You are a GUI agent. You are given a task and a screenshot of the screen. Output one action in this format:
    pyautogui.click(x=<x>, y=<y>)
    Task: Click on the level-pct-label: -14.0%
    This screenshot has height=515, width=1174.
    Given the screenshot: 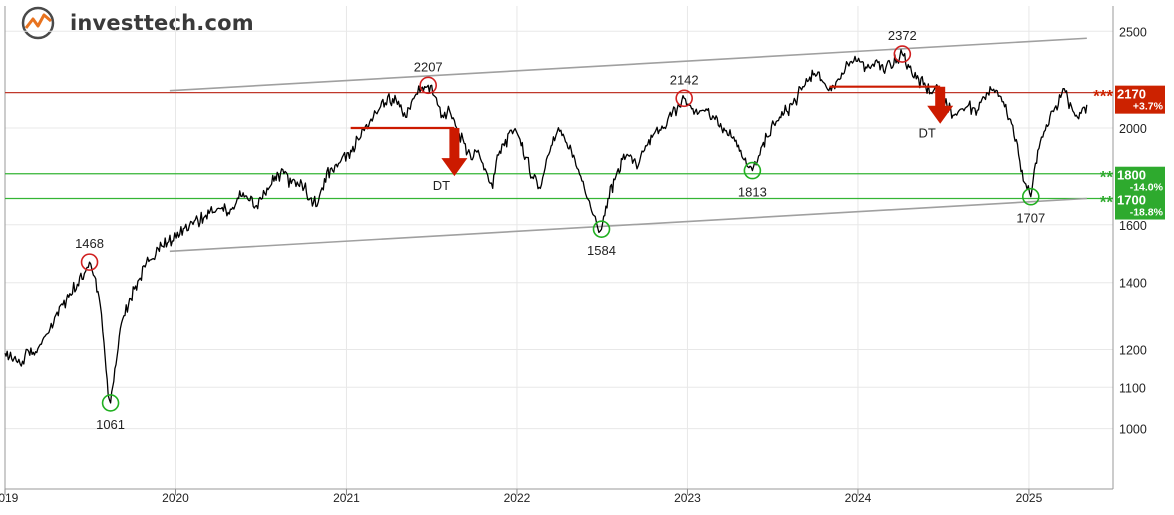 What is the action you would take?
    pyautogui.click(x=1147, y=188)
    